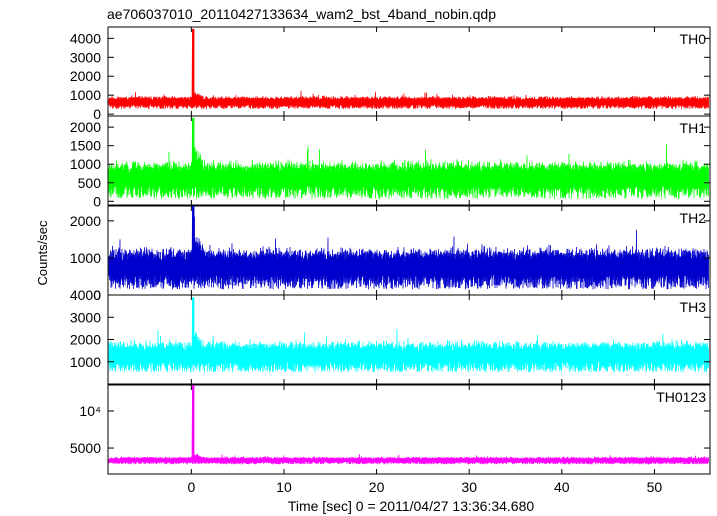 The width and height of the screenshot is (717, 516). What do you see at coordinates (408, 68) in the screenshot?
I see `series-line-th0` at bounding box center [408, 68].